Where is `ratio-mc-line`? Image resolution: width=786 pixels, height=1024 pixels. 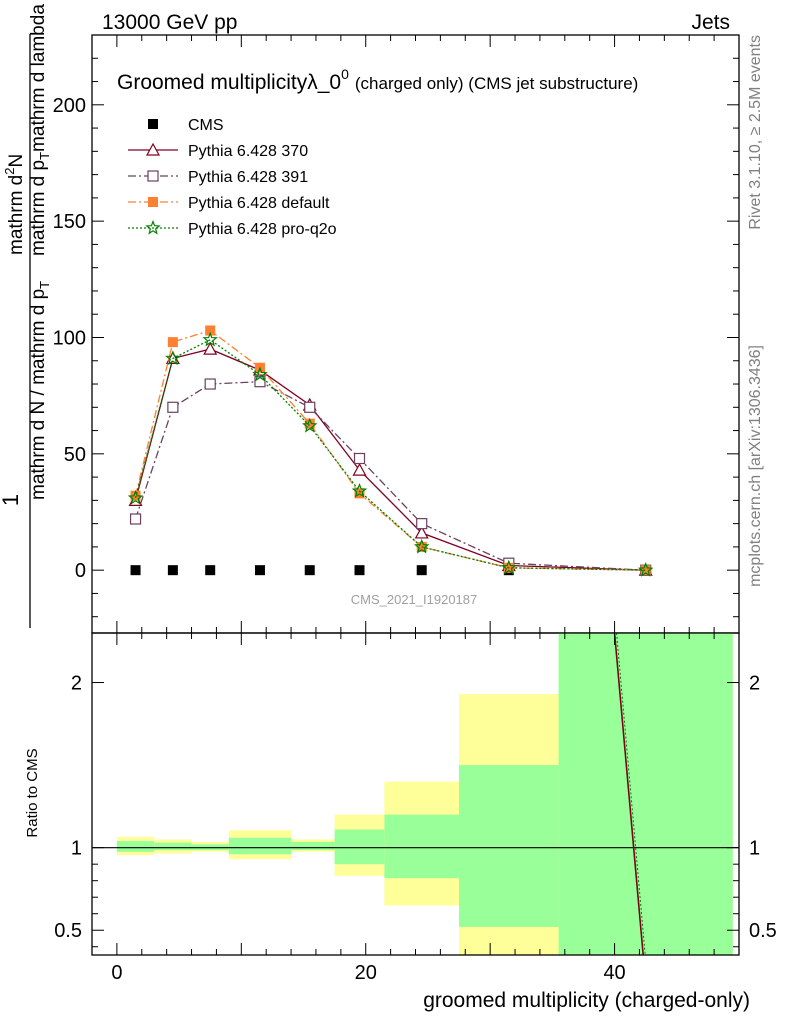 ratio-mc-line is located at coordinates (628, 794).